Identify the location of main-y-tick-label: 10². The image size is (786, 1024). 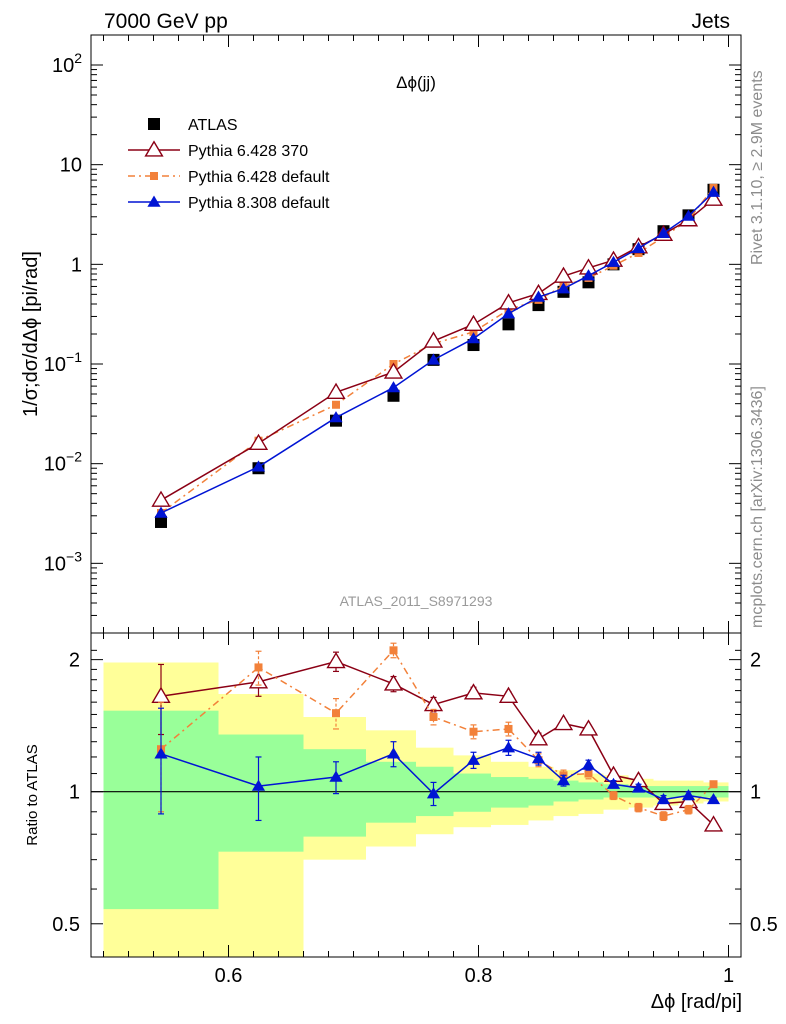
(67, 63).